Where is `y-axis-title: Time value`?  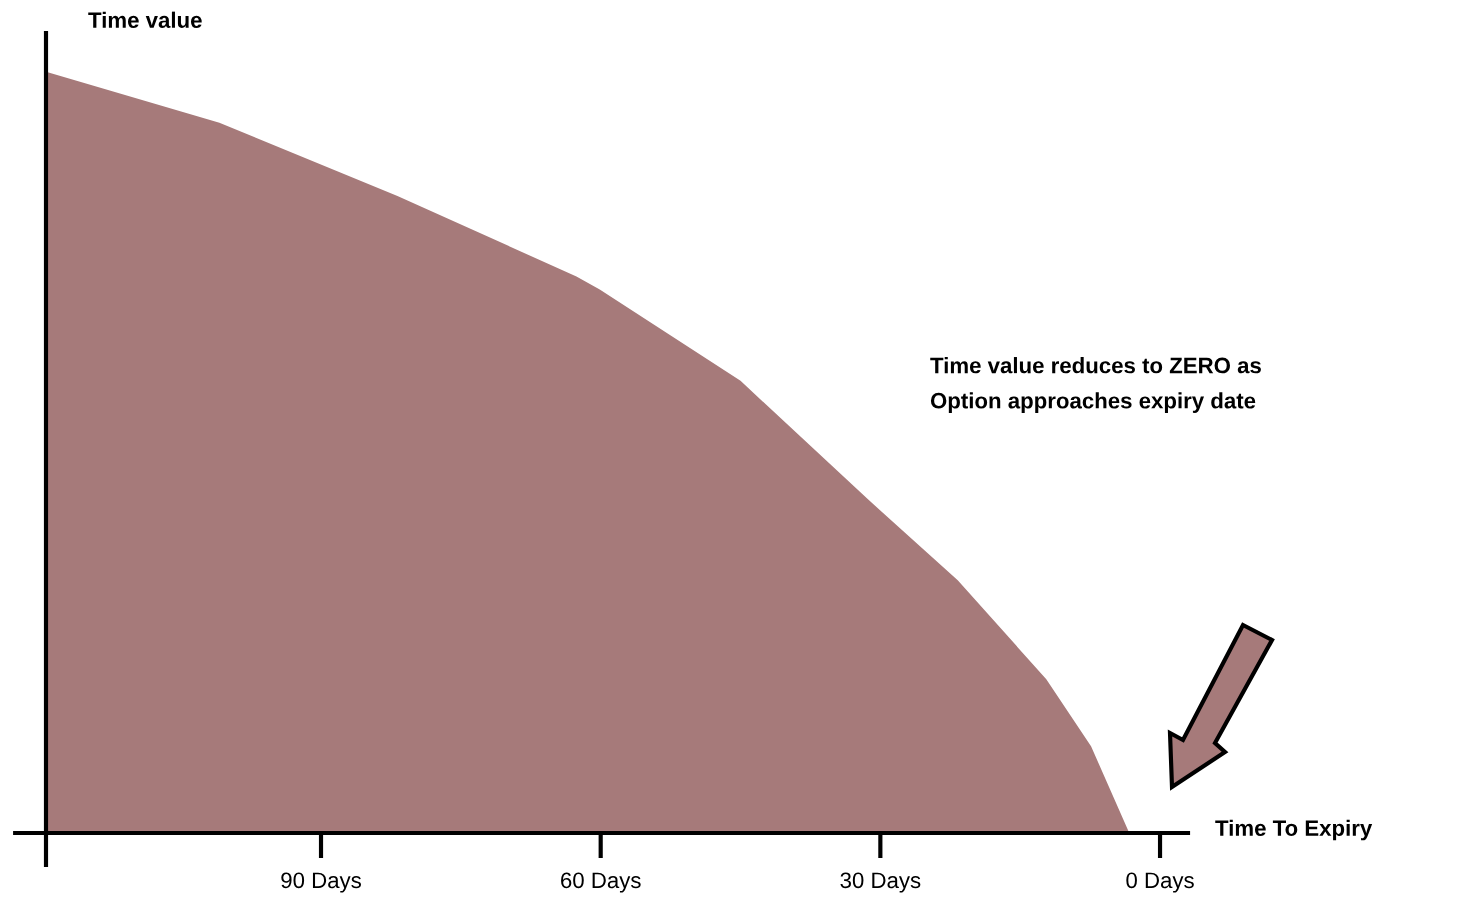 y-axis-title: Time value is located at coordinates (145, 19).